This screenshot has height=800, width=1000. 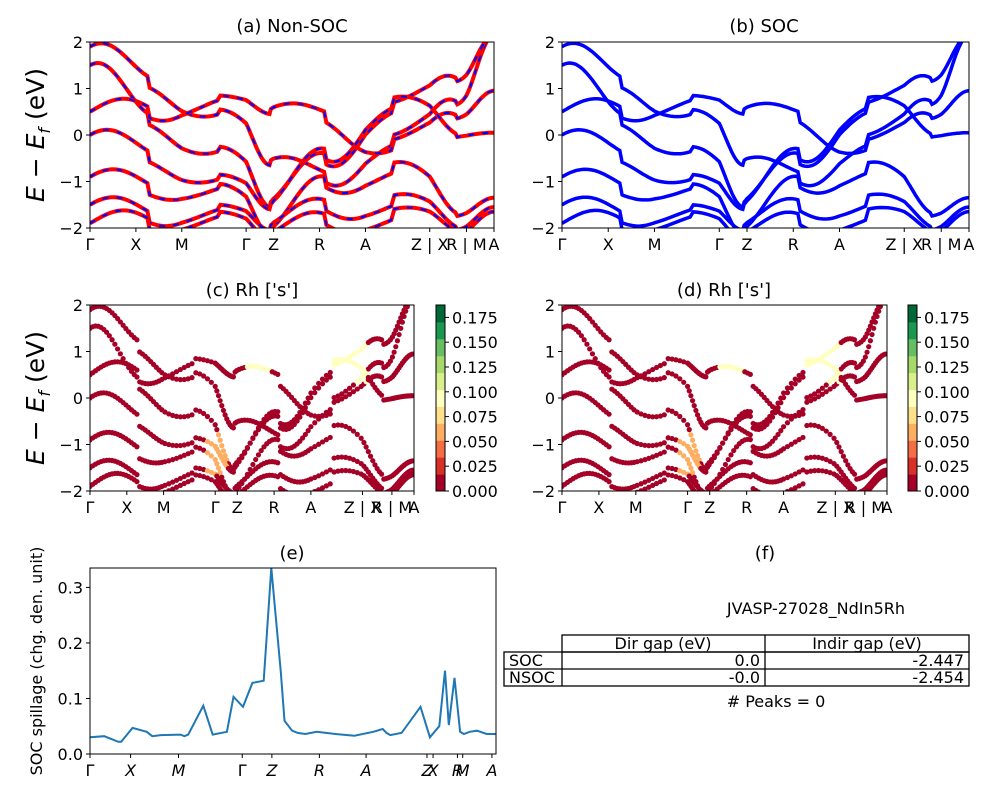 I want to click on band-line-soc-dashed, so click(x=292, y=122).